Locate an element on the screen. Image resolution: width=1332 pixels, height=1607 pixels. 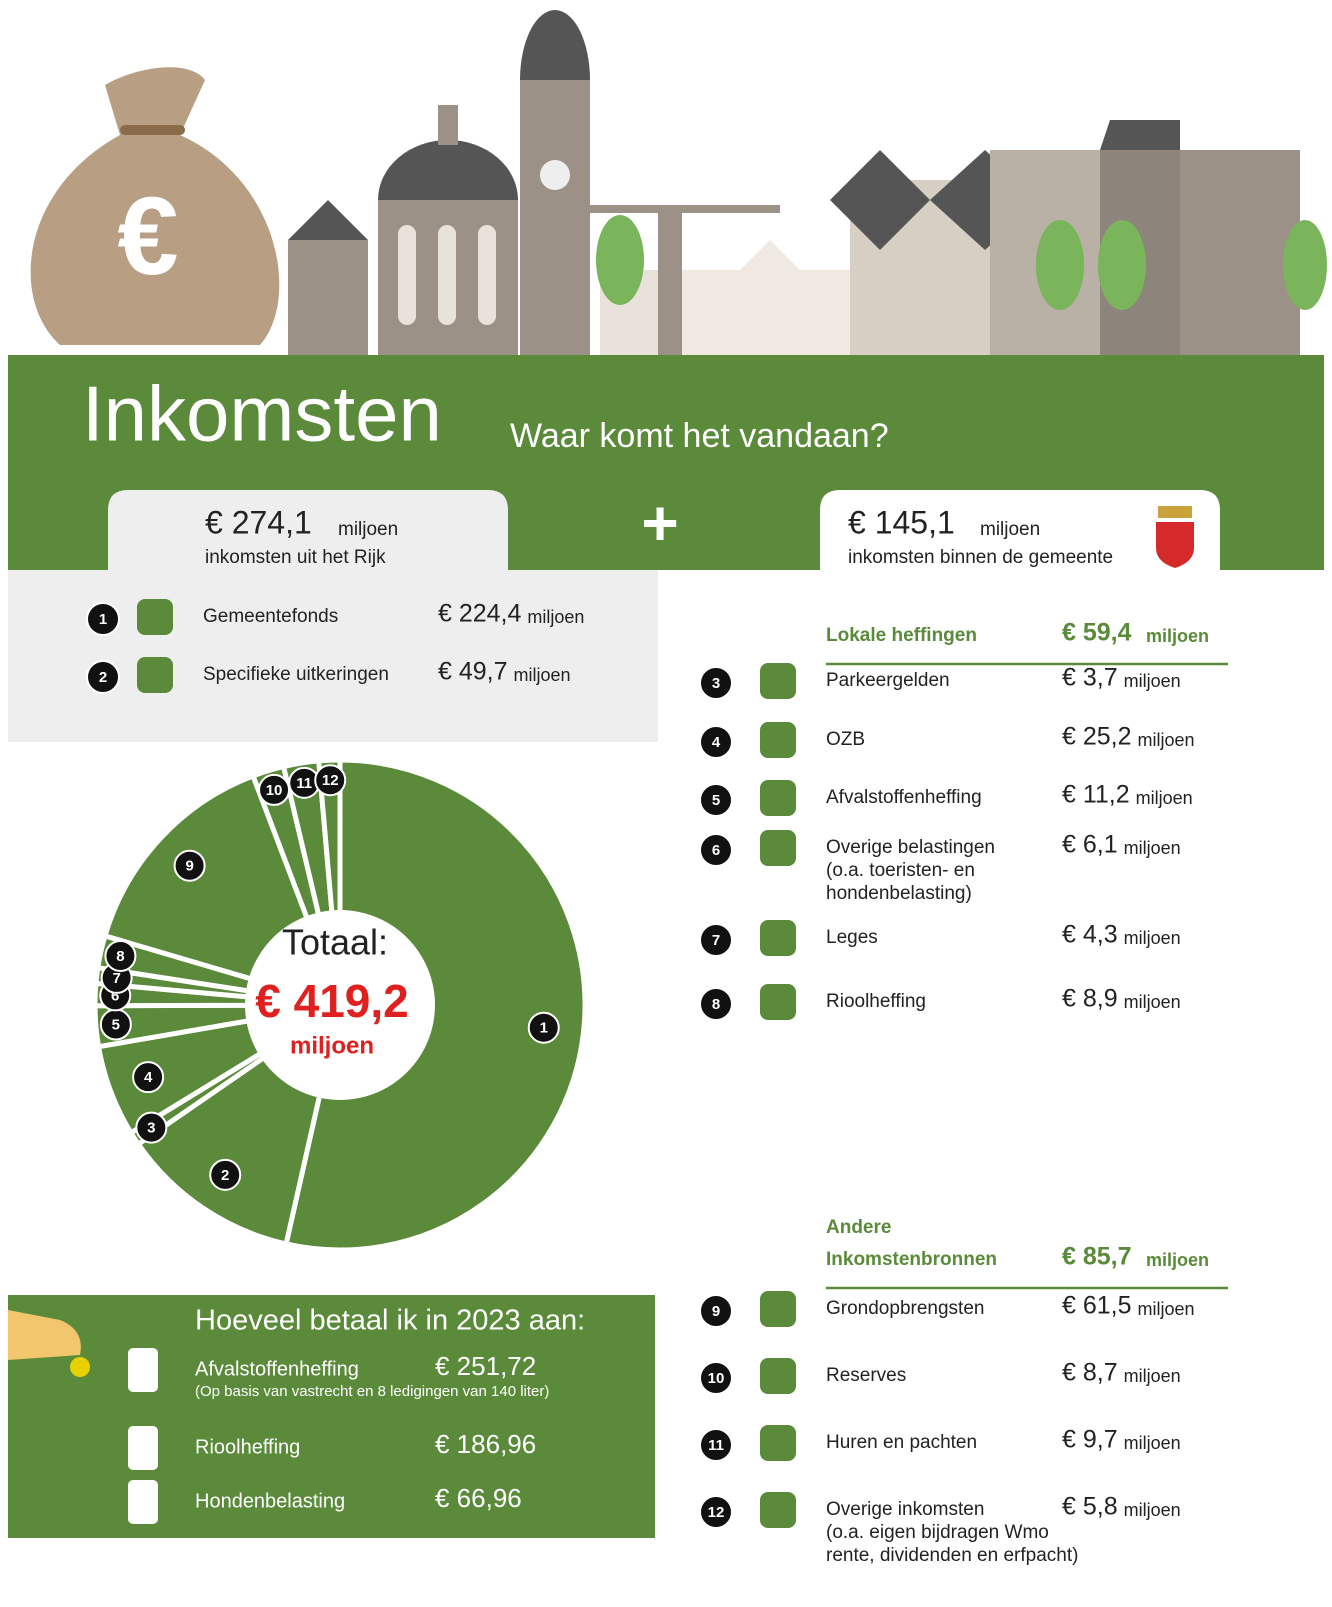
item-amount: € 61,5 is located at coordinates (1097, 1306).